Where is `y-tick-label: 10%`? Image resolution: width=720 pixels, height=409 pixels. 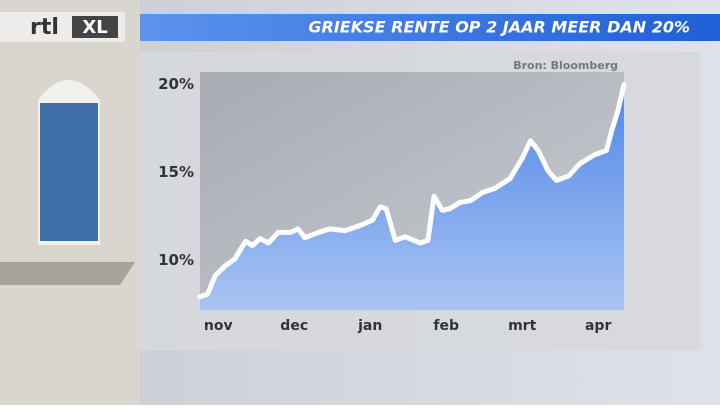 y-tick-label: 10% is located at coordinates (176, 260).